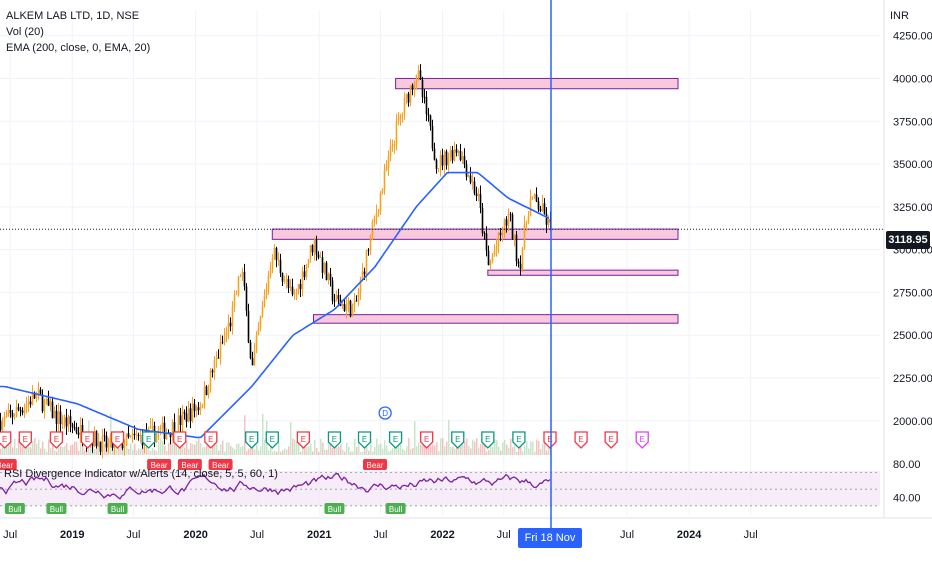 The height and width of the screenshot is (568, 932). I want to click on last-price-tag: 3118.95, so click(908, 240).